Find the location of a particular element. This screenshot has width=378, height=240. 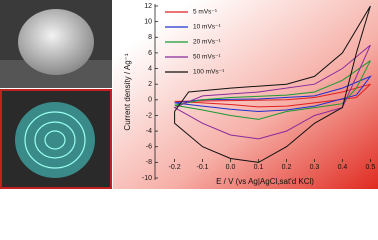

x-tick-label: 0.4 is located at coordinates (343, 167).